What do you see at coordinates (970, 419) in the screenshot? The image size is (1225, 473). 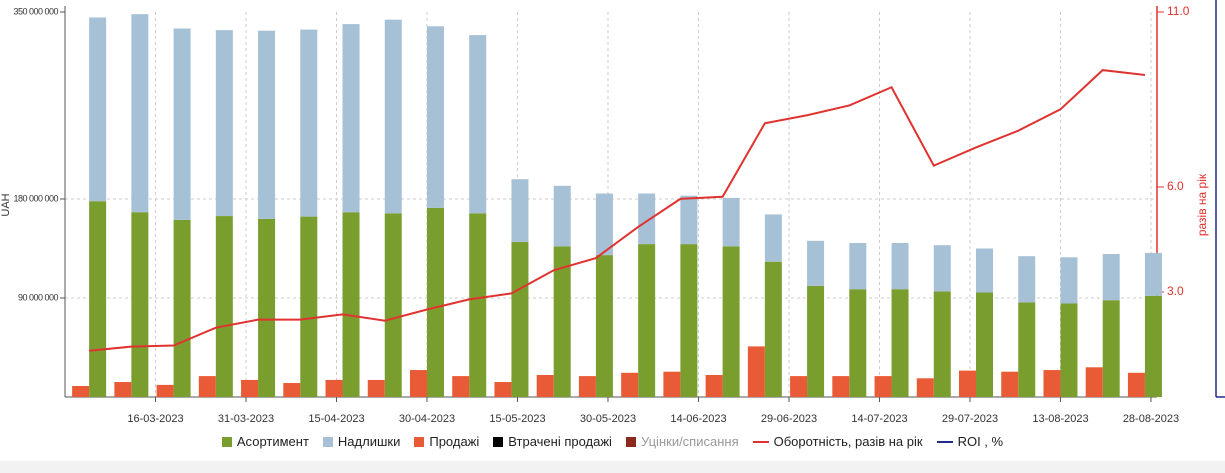 I see `x-tick-label: 29-07-2023` at bounding box center [970, 419].